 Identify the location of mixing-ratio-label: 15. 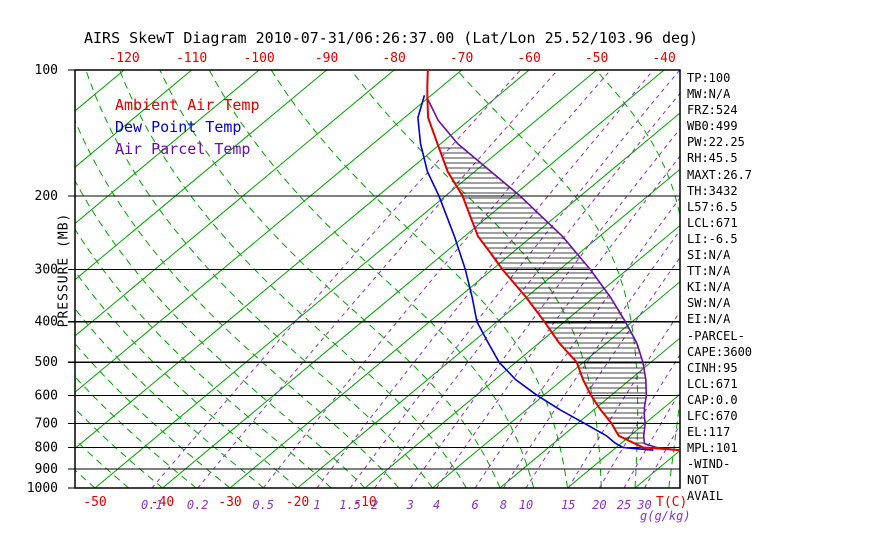
(568, 505).